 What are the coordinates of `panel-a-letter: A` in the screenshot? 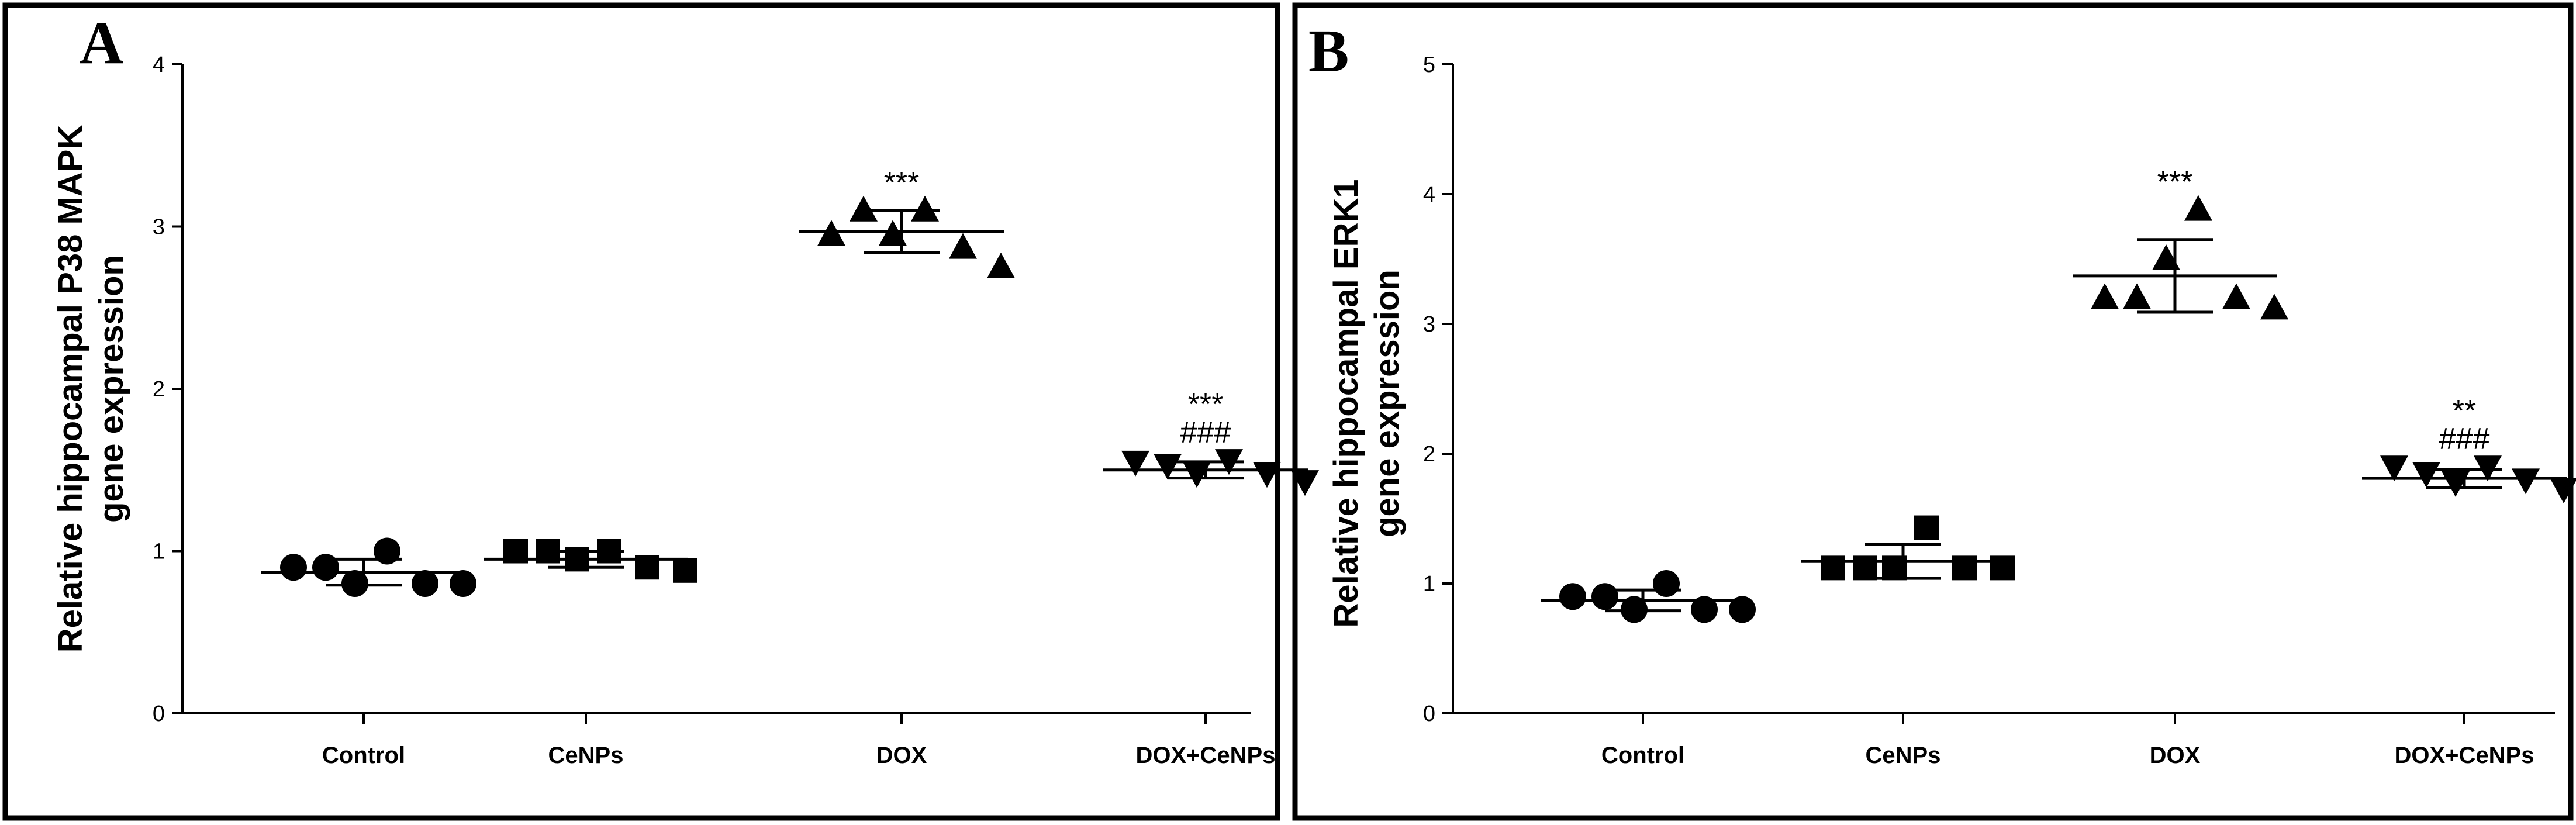 It's located at (101, 43).